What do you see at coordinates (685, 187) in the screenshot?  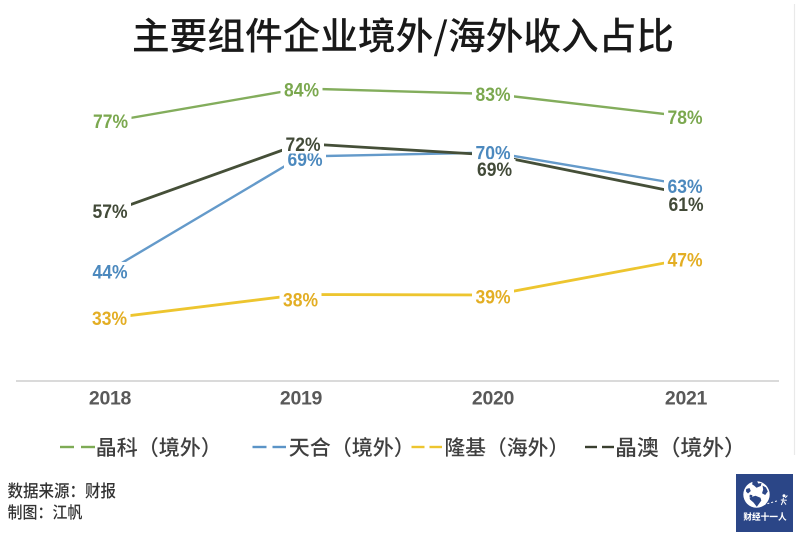 I see `svg-text: 63%` at bounding box center [685, 187].